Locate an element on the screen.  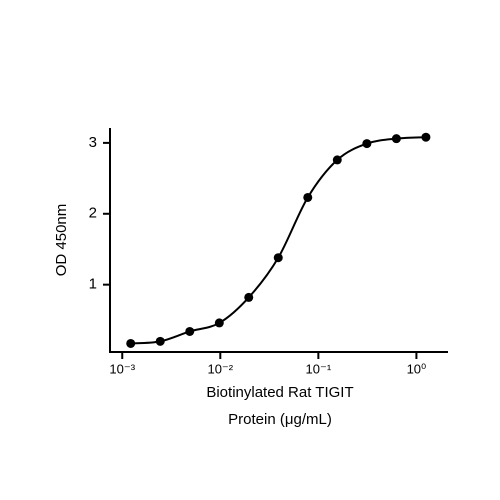
x-axis-label: Biotinylated Rat TIGIT is located at coordinates (279, 392).